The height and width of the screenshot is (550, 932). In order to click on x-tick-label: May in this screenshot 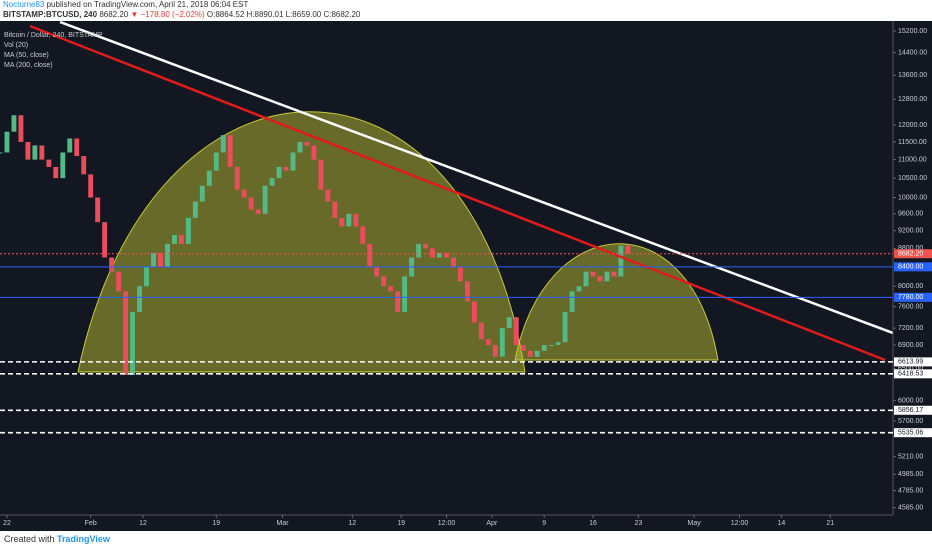, I will do `click(695, 523)`.